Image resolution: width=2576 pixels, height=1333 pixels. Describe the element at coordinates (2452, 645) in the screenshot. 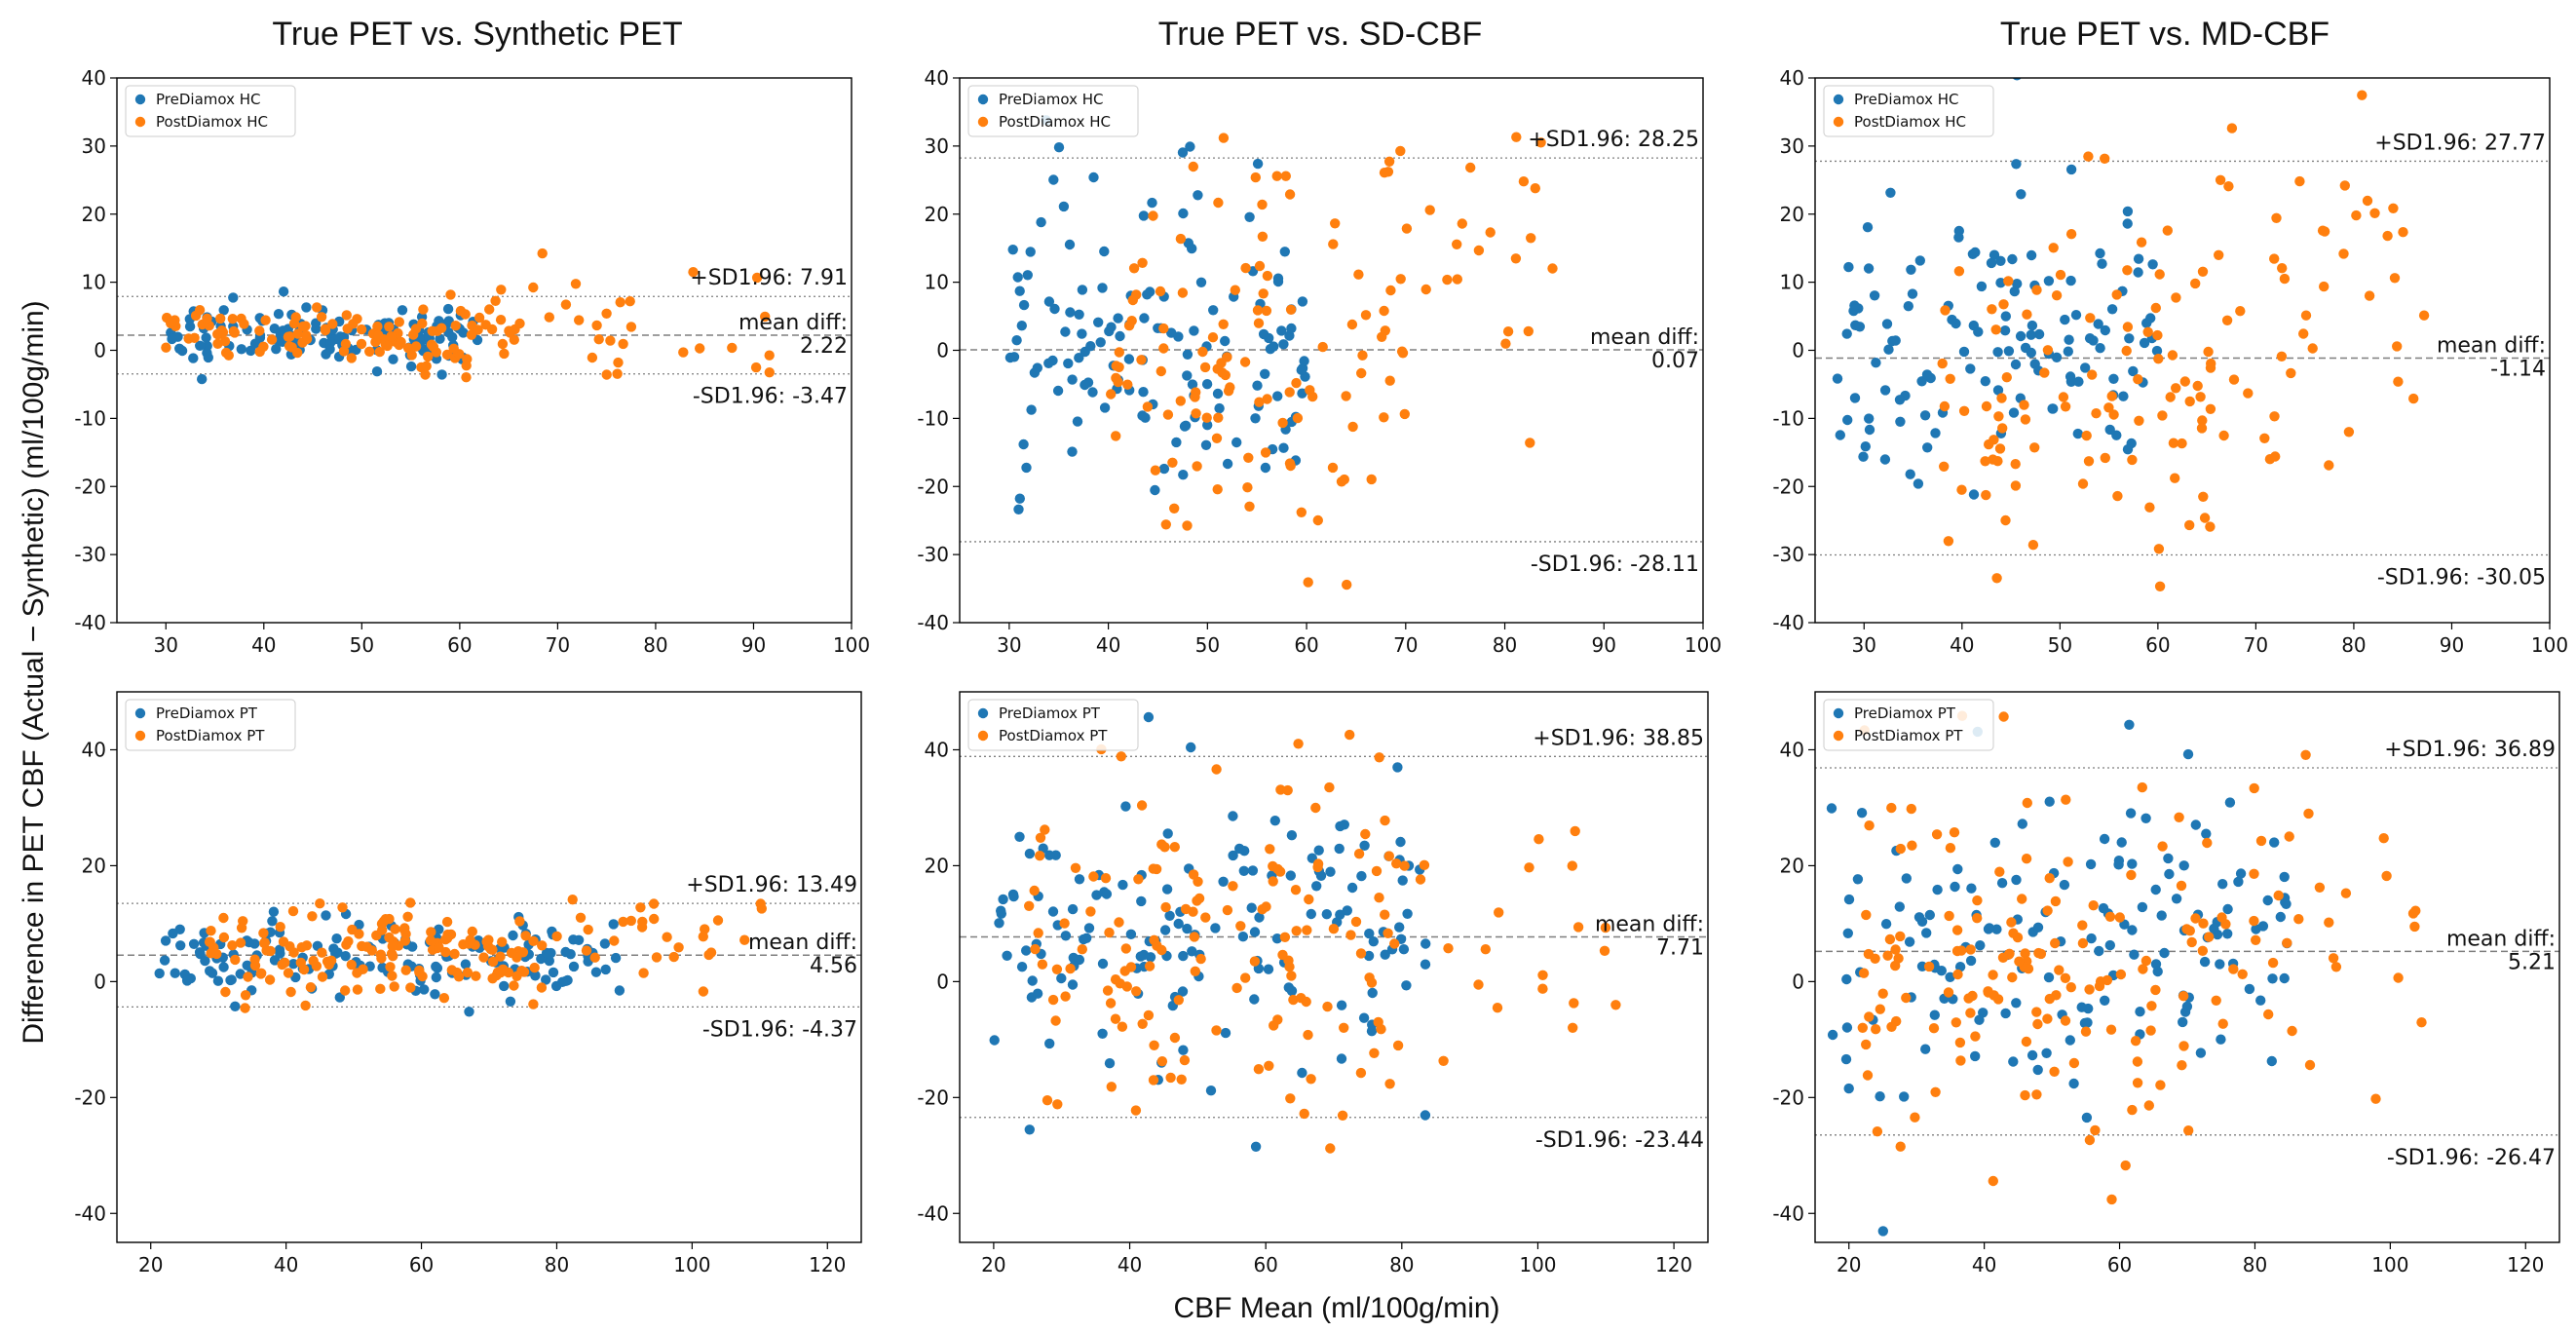

I see `x-tick-label: 90` at that location.